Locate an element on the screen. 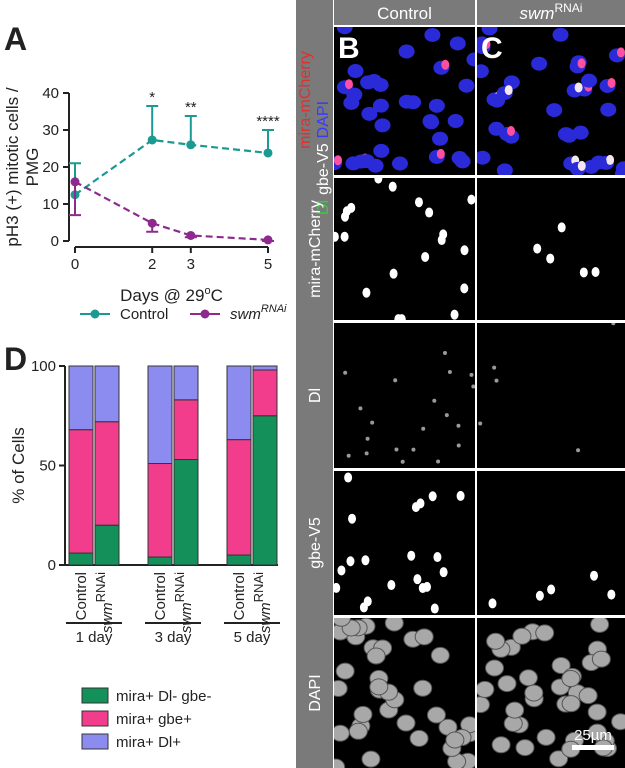  y-tick-label: 100 is located at coordinates (43, 366).